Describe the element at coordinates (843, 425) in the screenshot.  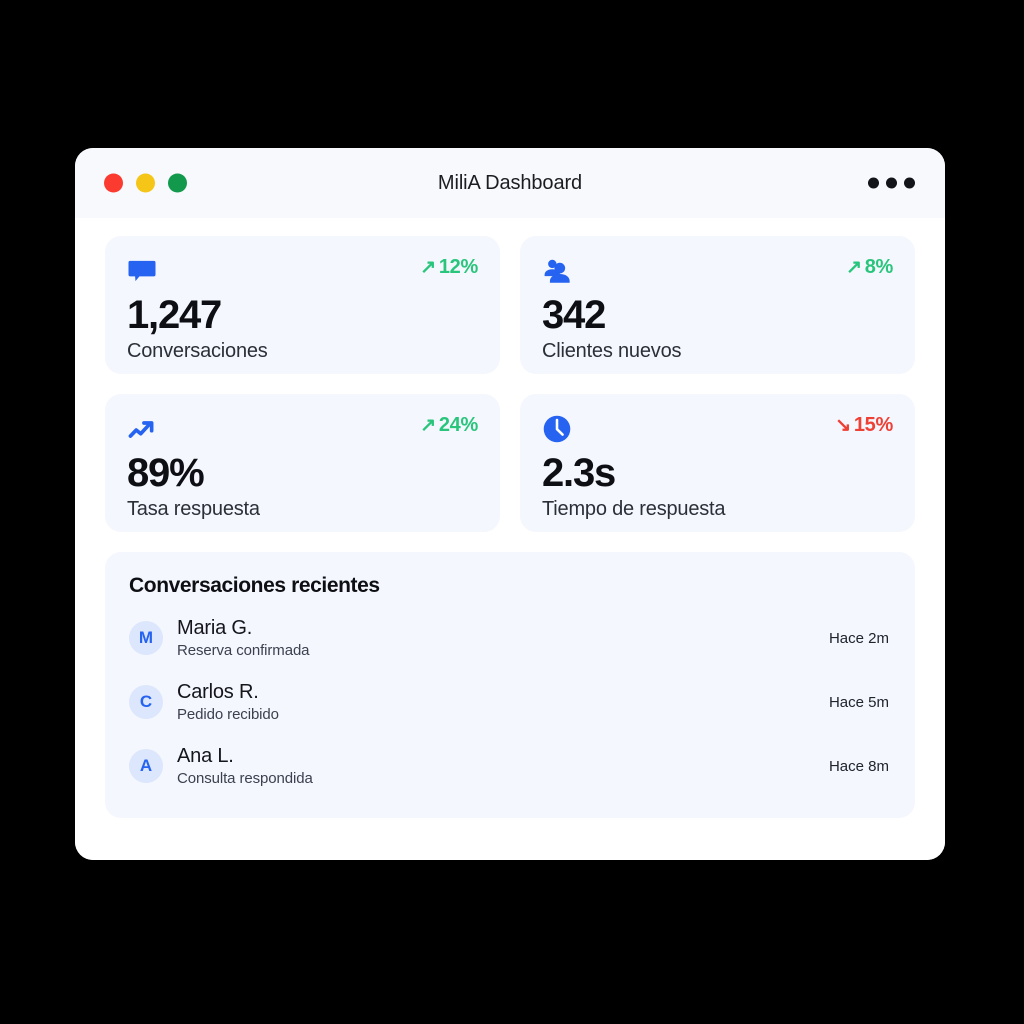
I see `trend-arrow-icon: ↘` at that location.